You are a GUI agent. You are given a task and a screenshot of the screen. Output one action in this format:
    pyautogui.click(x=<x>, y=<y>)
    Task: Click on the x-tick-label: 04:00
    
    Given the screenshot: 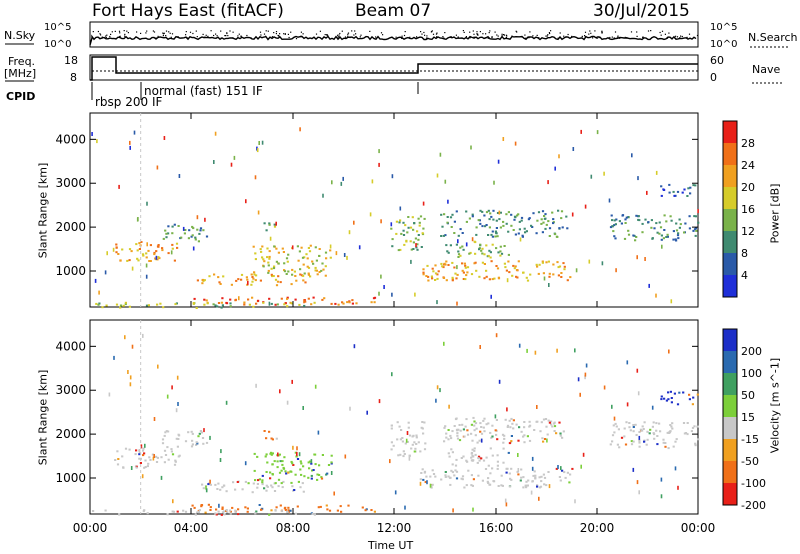 What is the action you would take?
    pyautogui.click(x=191, y=528)
    